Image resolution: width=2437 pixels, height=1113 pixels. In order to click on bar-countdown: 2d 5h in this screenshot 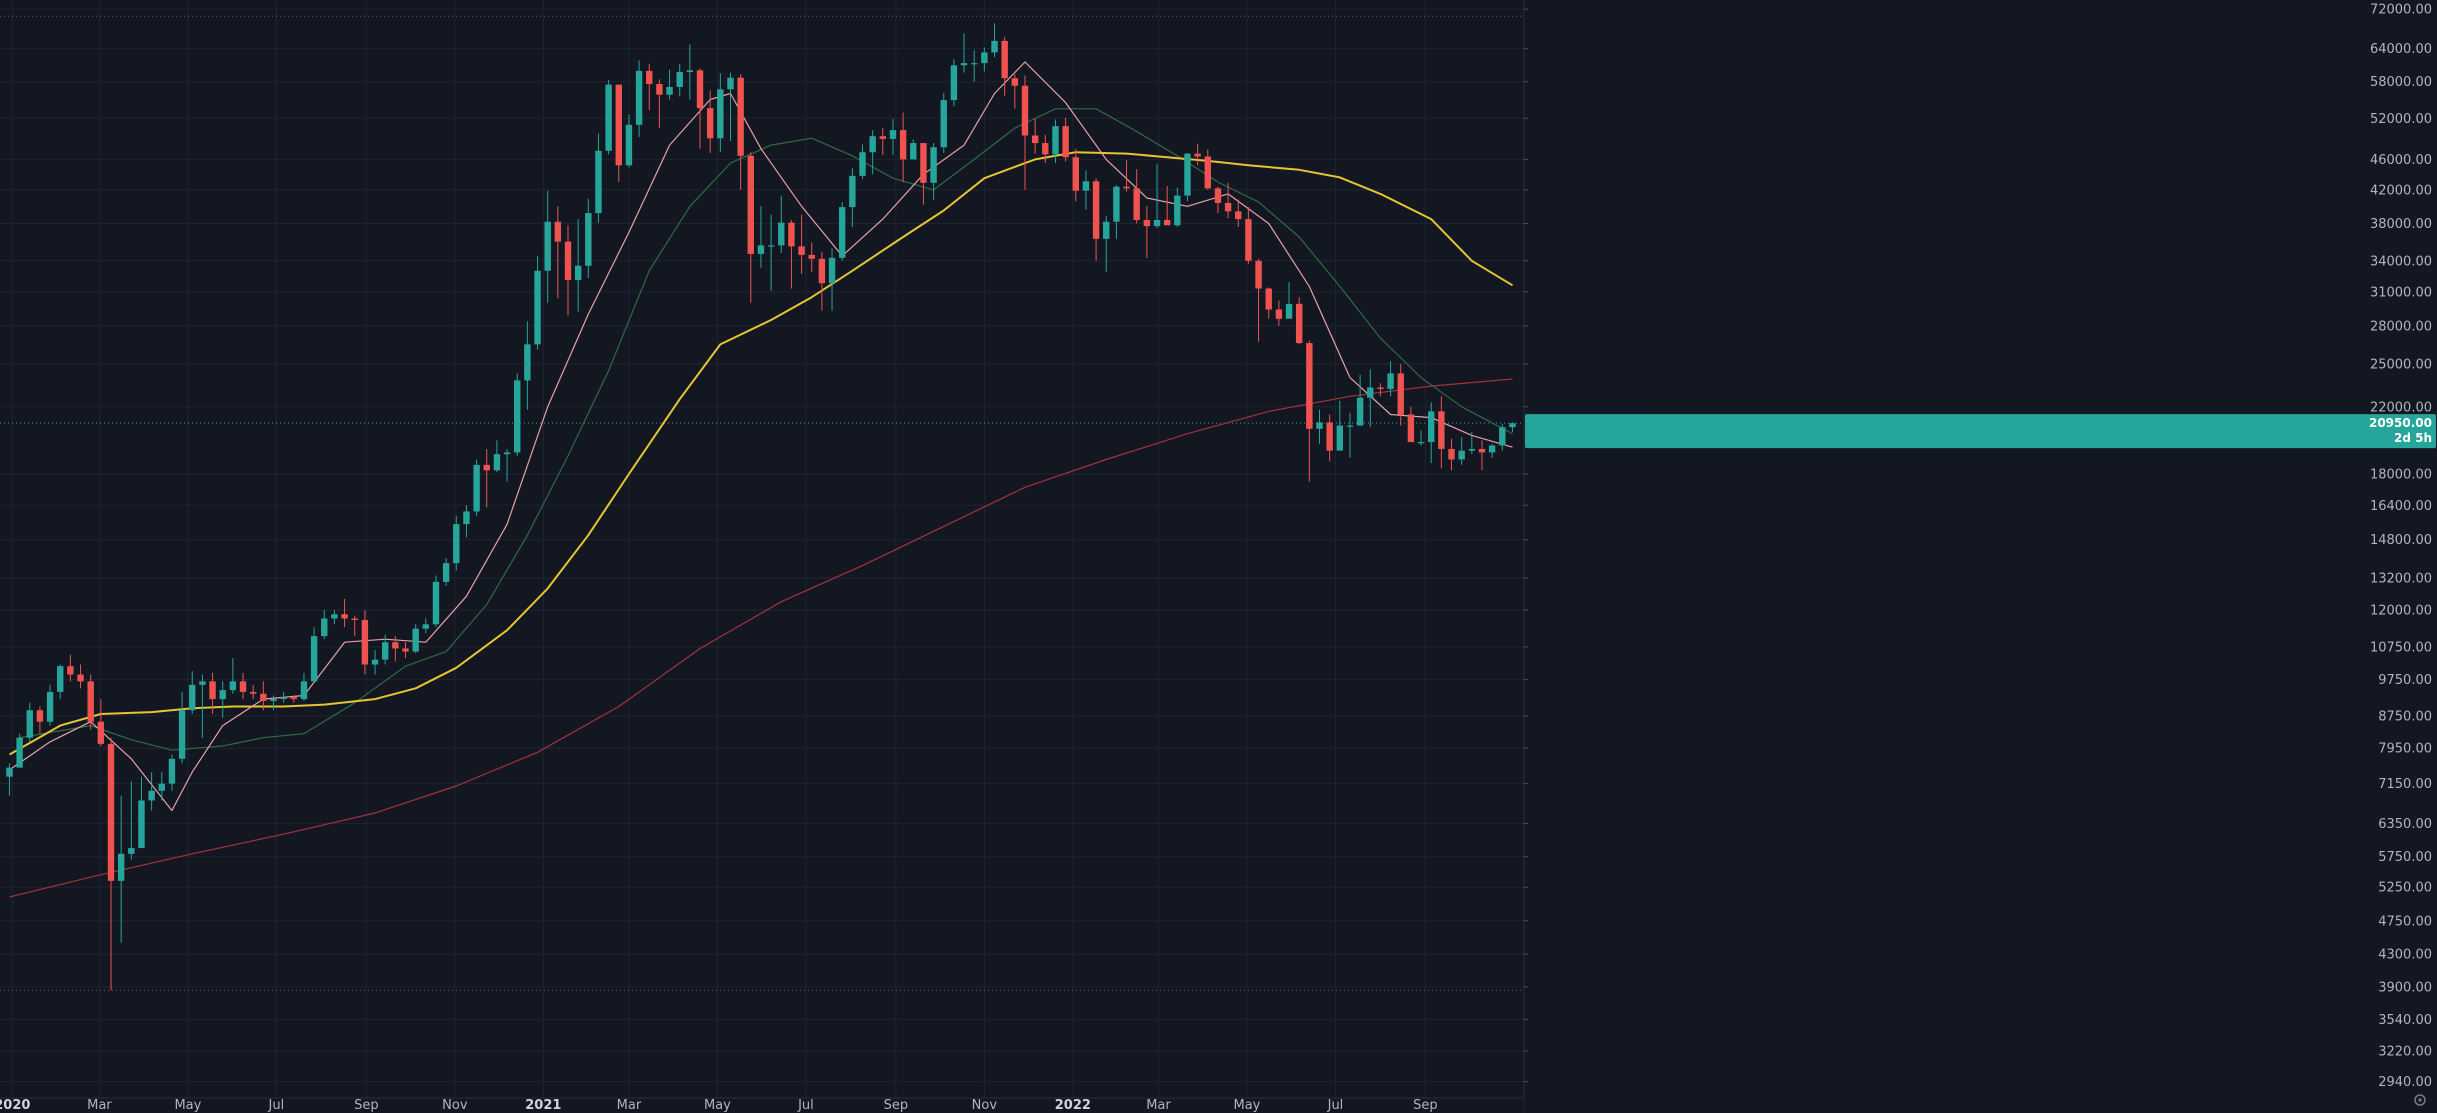, I will do `click(2413, 438)`.